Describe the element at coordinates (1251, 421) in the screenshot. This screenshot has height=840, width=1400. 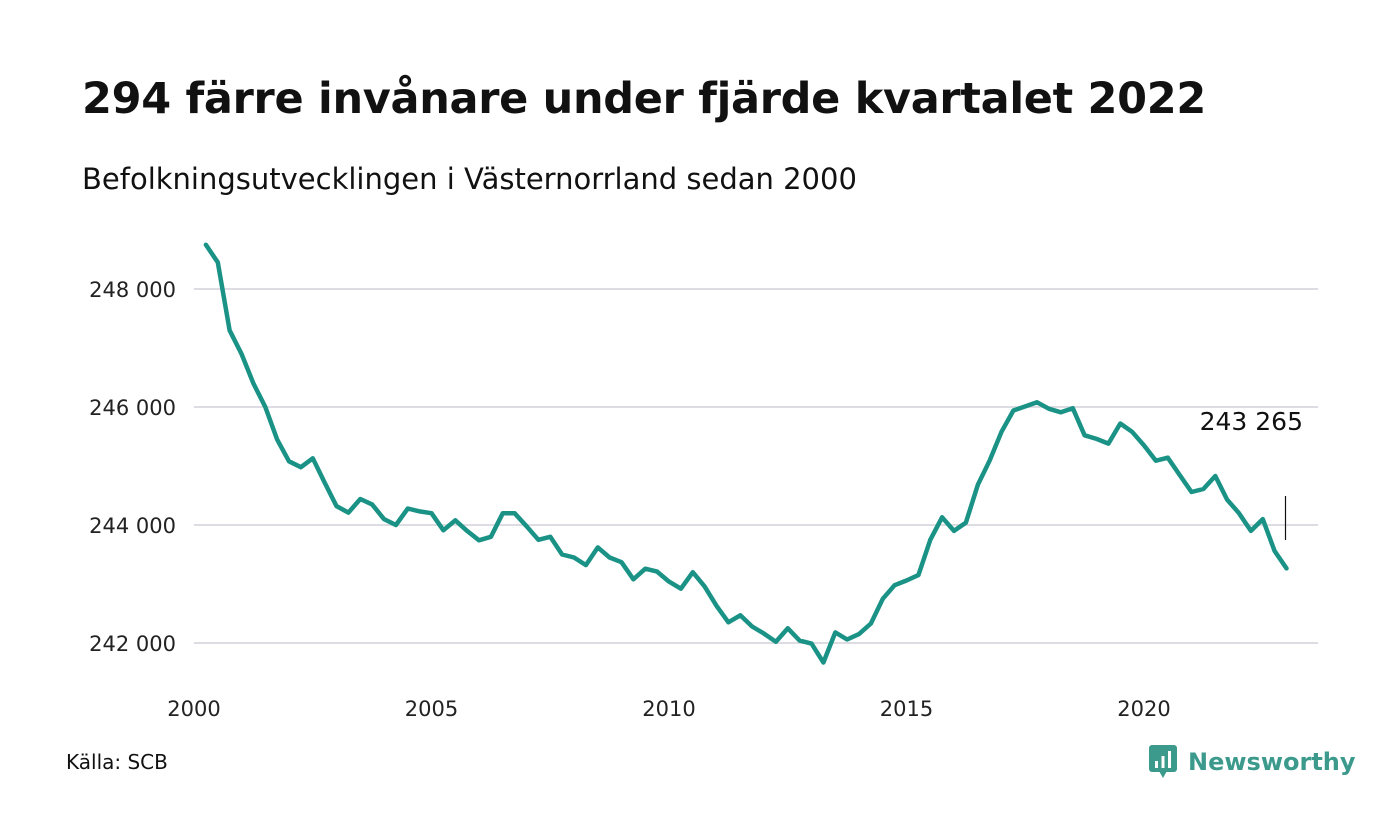
I see `annotation-label: 243 265` at that location.